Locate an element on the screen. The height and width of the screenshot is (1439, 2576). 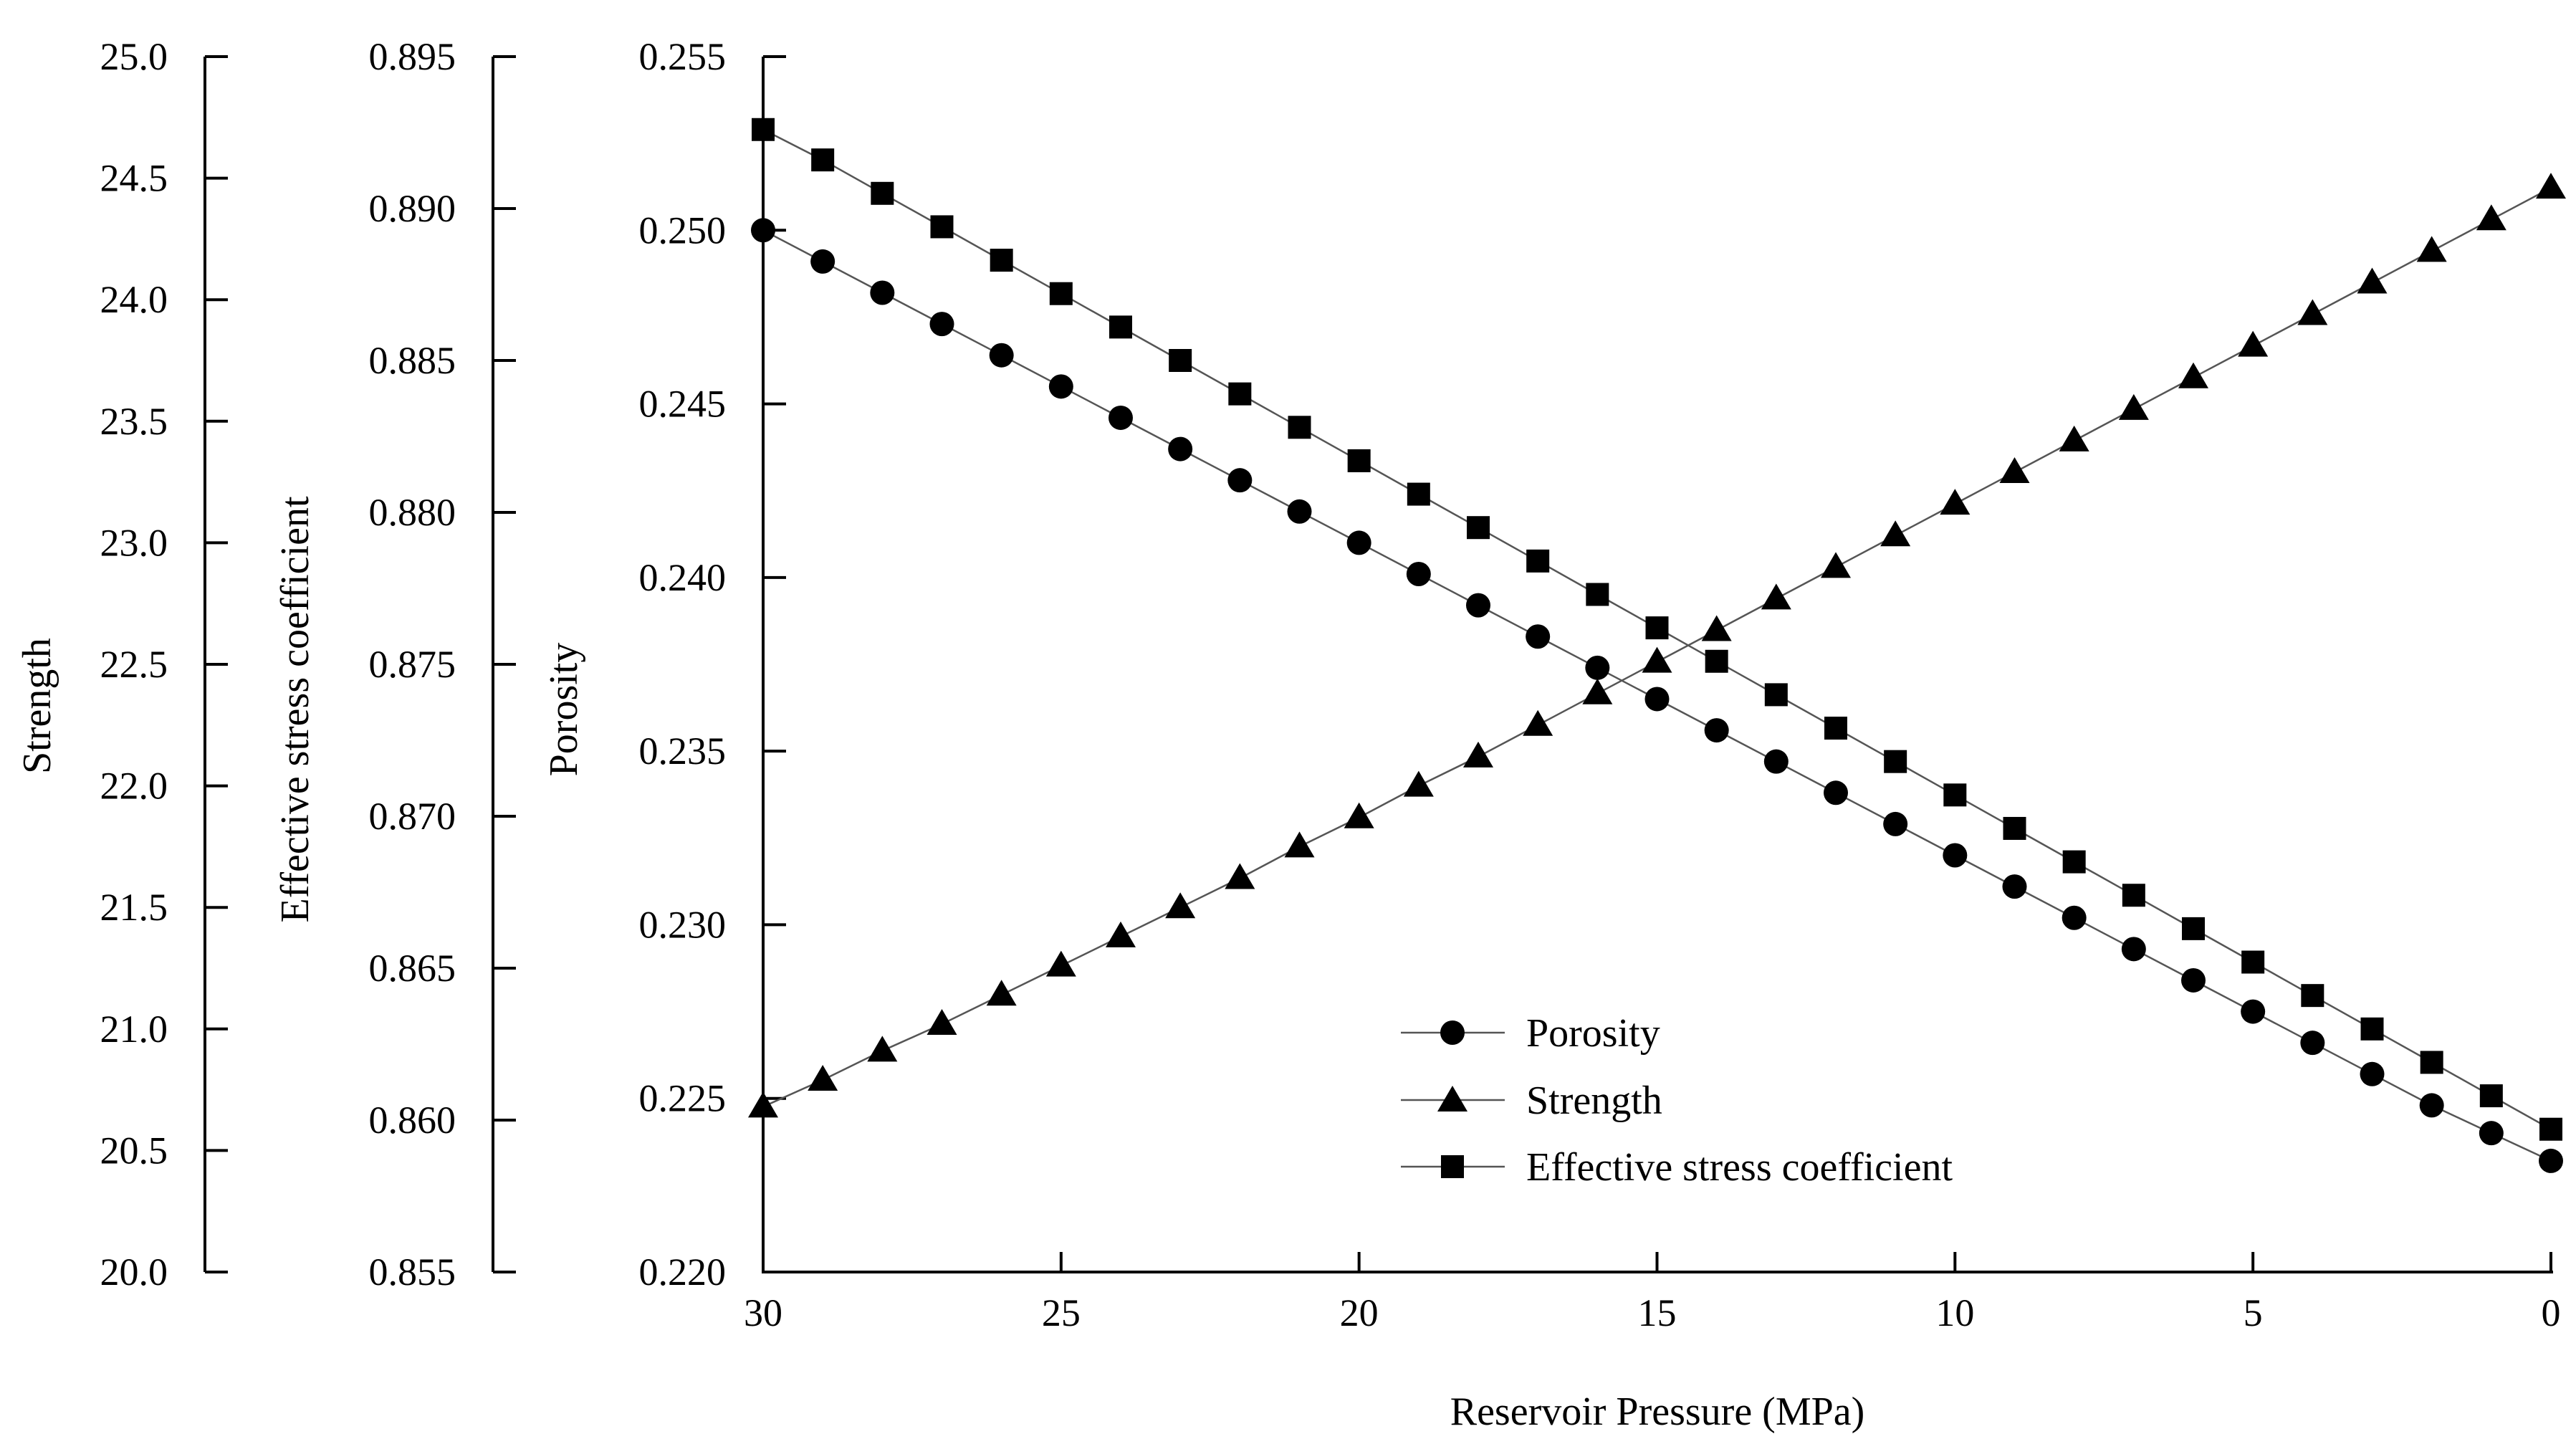
strength-tick-label: 22.5 is located at coordinates (134, 665).